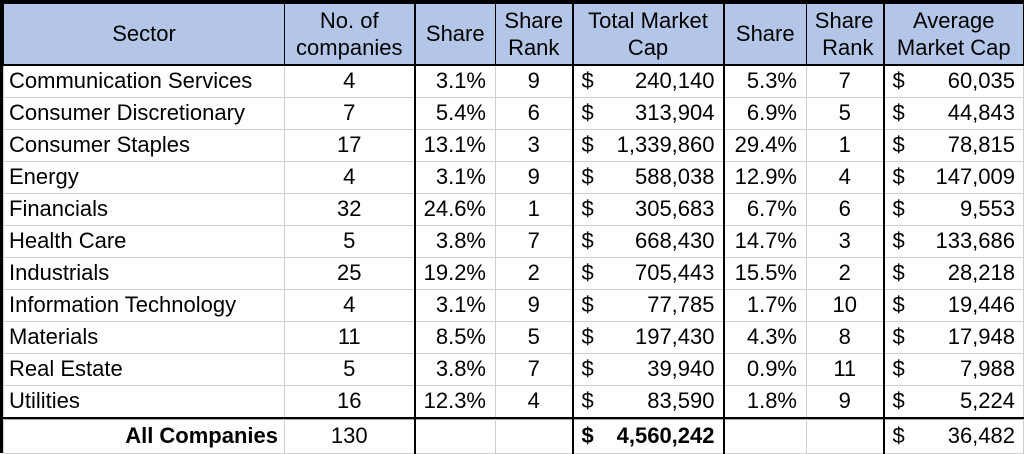 The width and height of the screenshot is (1024, 454). What do you see at coordinates (534, 145) in the screenshot?
I see `share-rank-total-cell: 3` at bounding box center [534, 145].